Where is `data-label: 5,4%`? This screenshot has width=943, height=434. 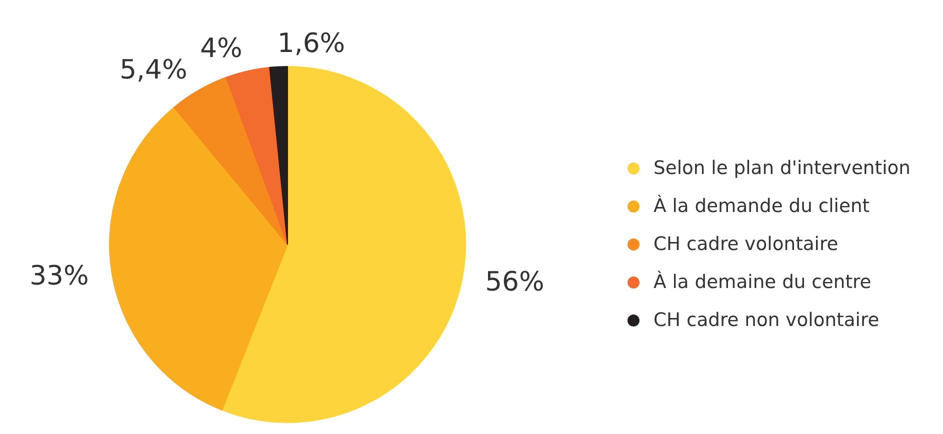
data-label: 5,4% is located at coordinates (154, 70).